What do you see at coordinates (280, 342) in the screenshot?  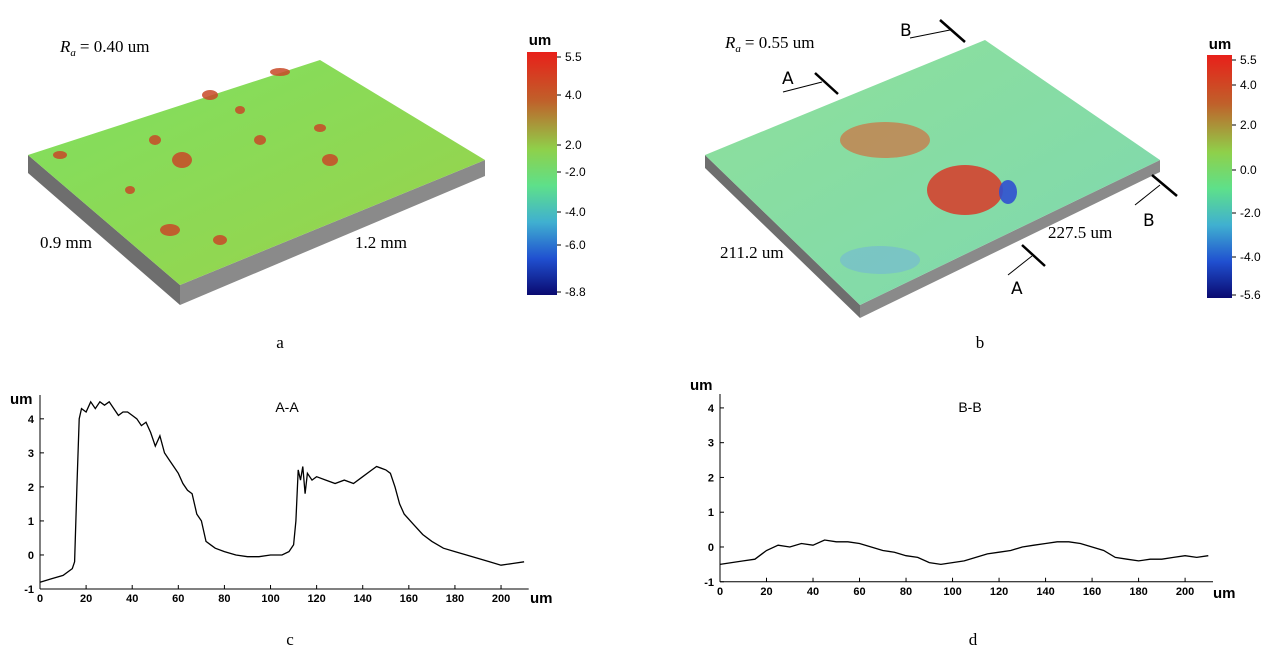 I see `panel-label: a` at bounding box center [280, 342].